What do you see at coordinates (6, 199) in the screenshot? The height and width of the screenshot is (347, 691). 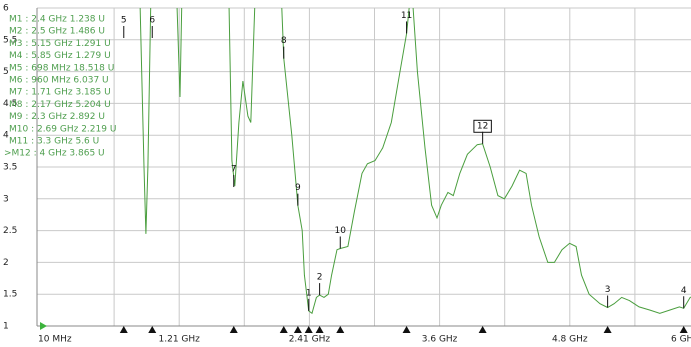 I see `y-tick-label: 3` at bounding box center [6, 199].